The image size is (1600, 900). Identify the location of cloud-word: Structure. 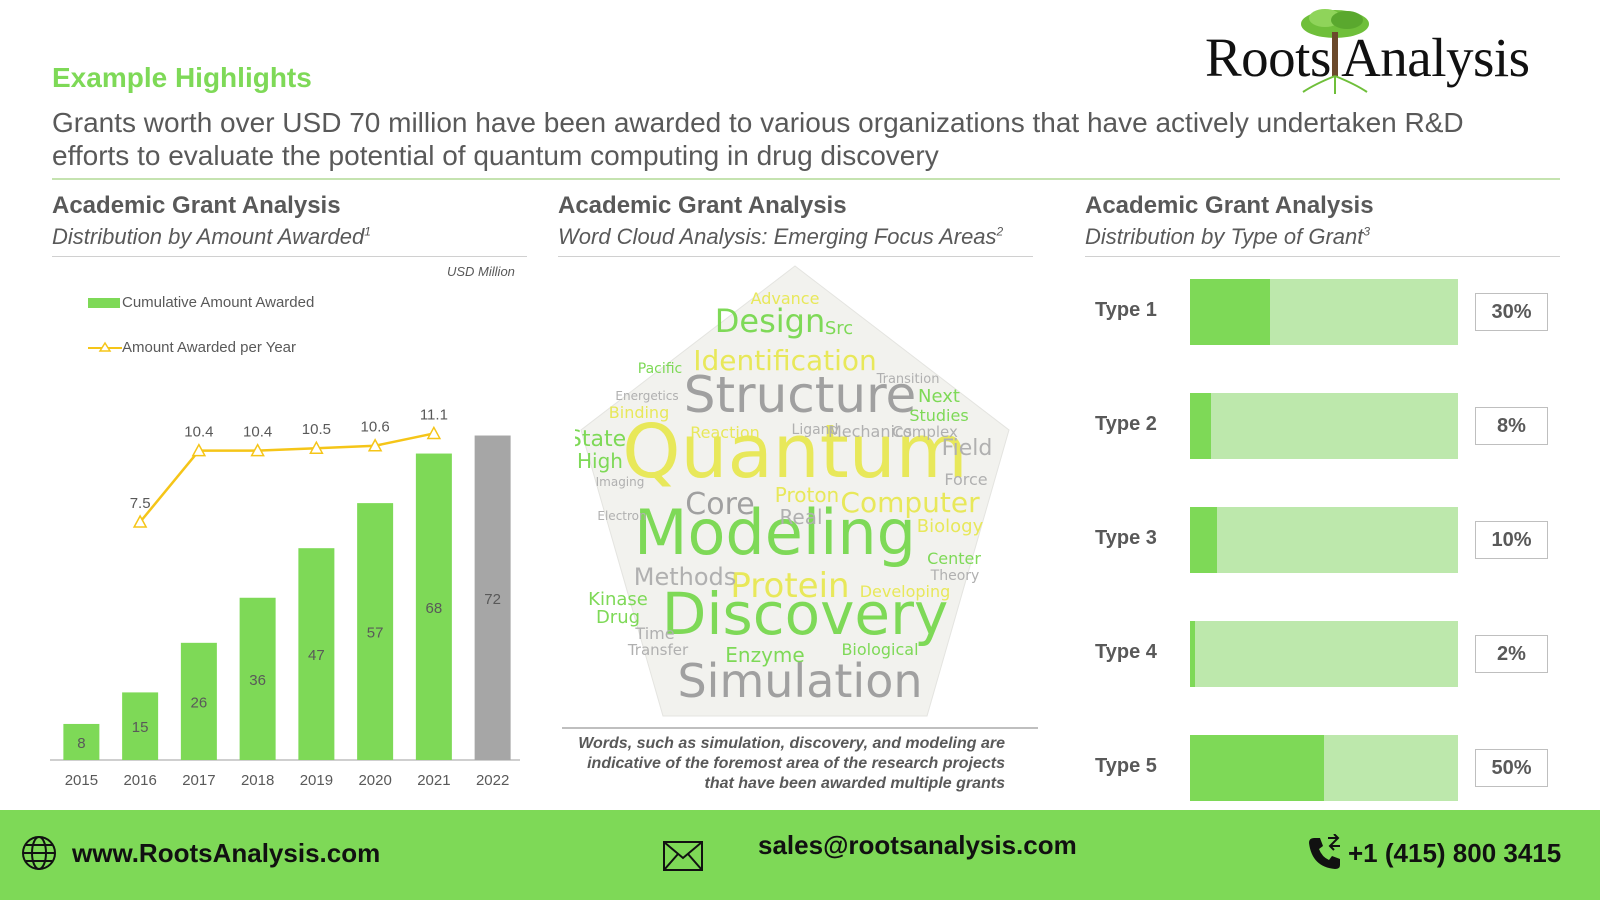
(800, 395).